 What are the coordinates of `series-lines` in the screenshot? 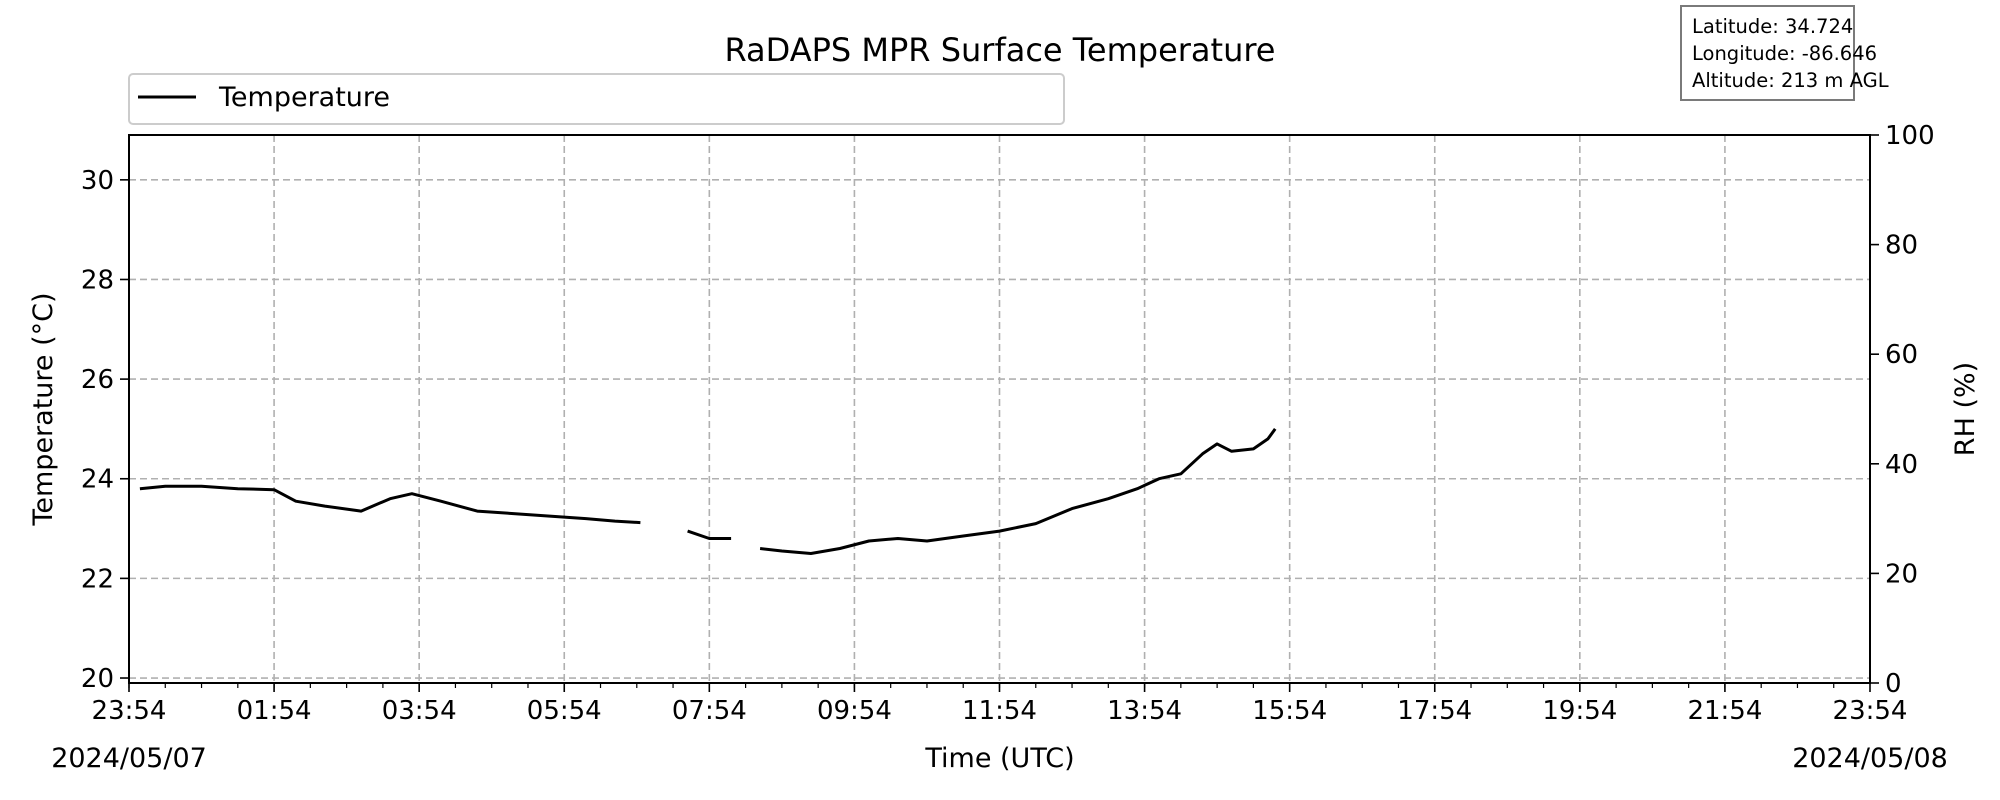 It's located at (708, 491).